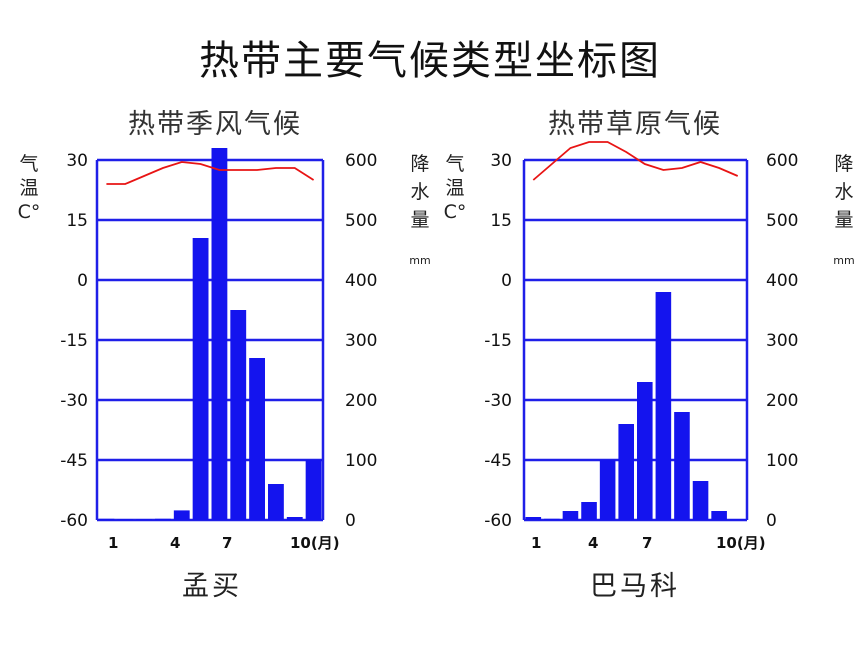  What do you see at coordinates (212, 586) in the screenshot?
I see `city-label: 孟买` at bounding box center [212, 586].